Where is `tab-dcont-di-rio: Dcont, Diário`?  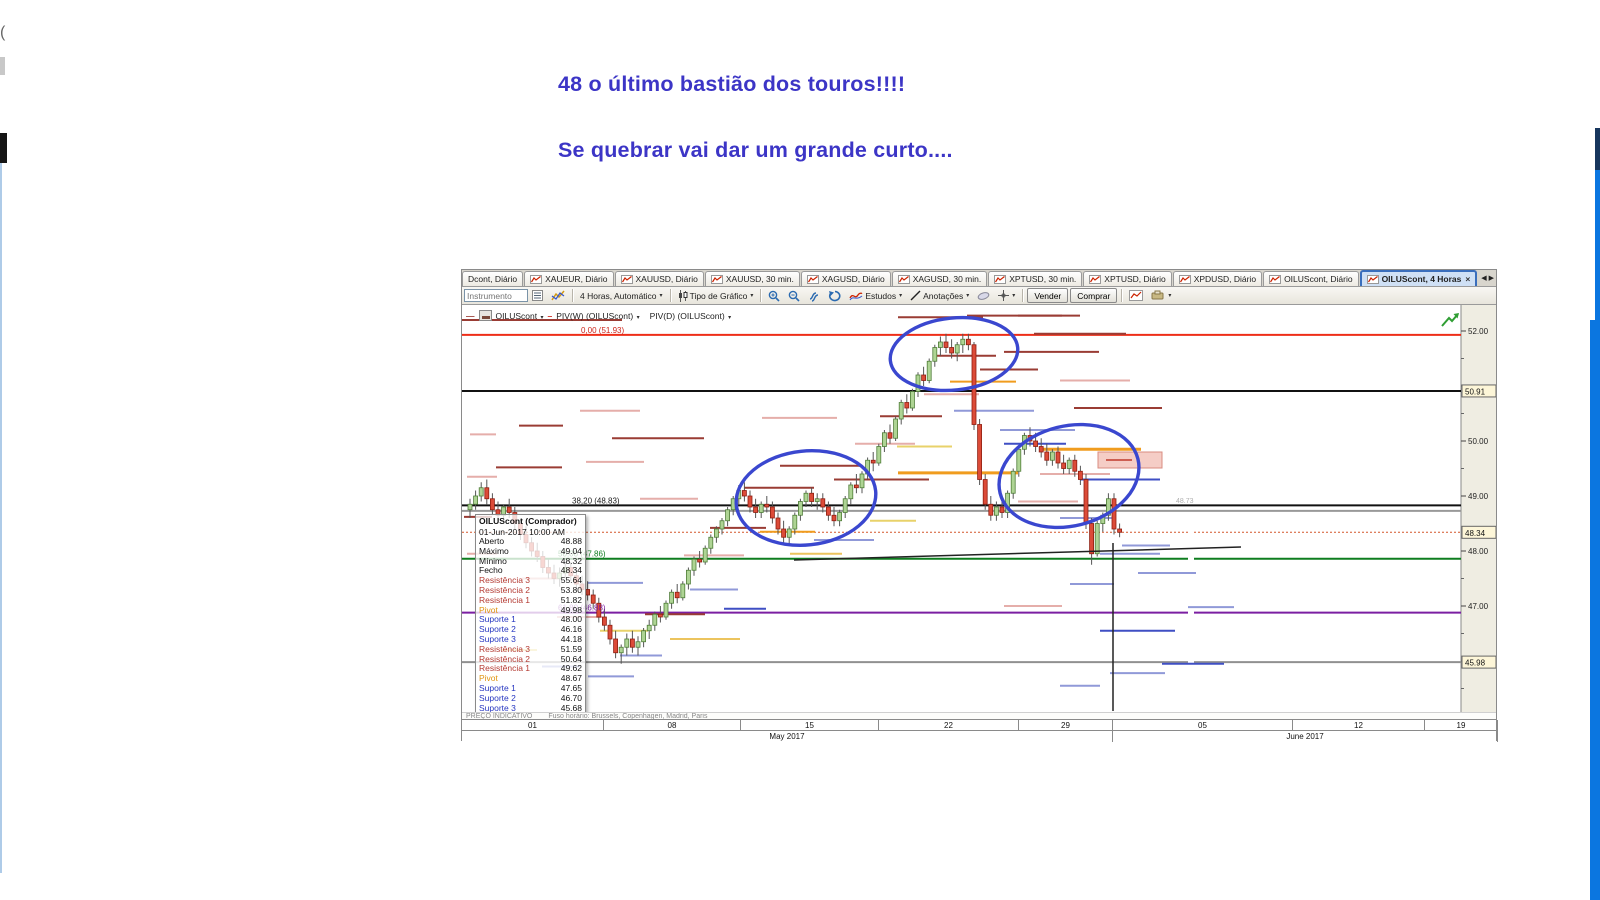 tab-dcont-di-rio: Dcont, Diário is located at coordinates (493, 278).